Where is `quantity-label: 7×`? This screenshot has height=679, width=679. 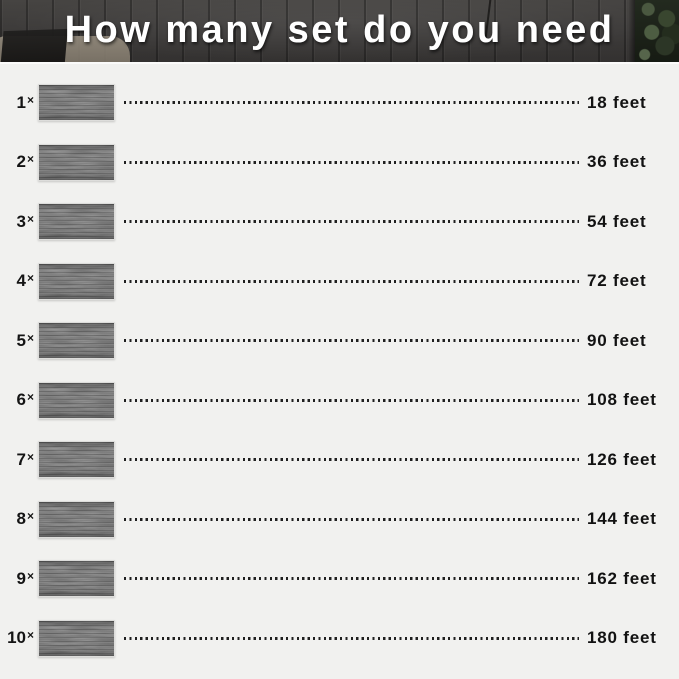 quantity-label: 7× is located at coordinates (17, 460).